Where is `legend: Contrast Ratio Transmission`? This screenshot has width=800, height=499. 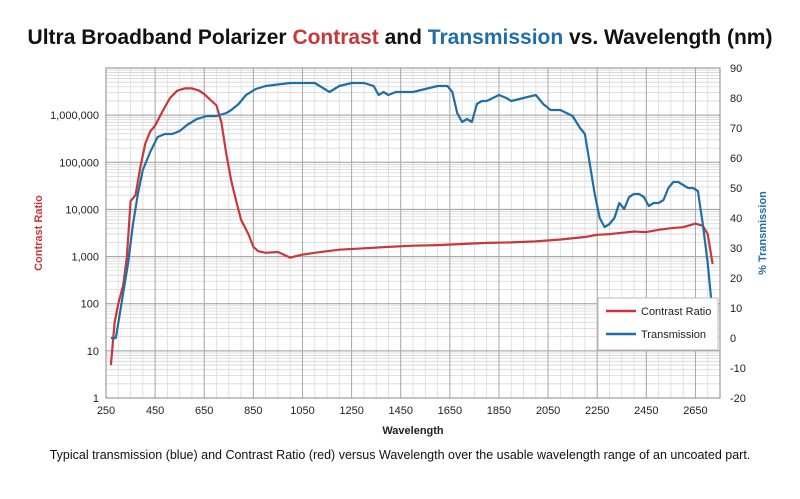 legend: Contrast Ratio Transmission is located at coordinates (658, 324).